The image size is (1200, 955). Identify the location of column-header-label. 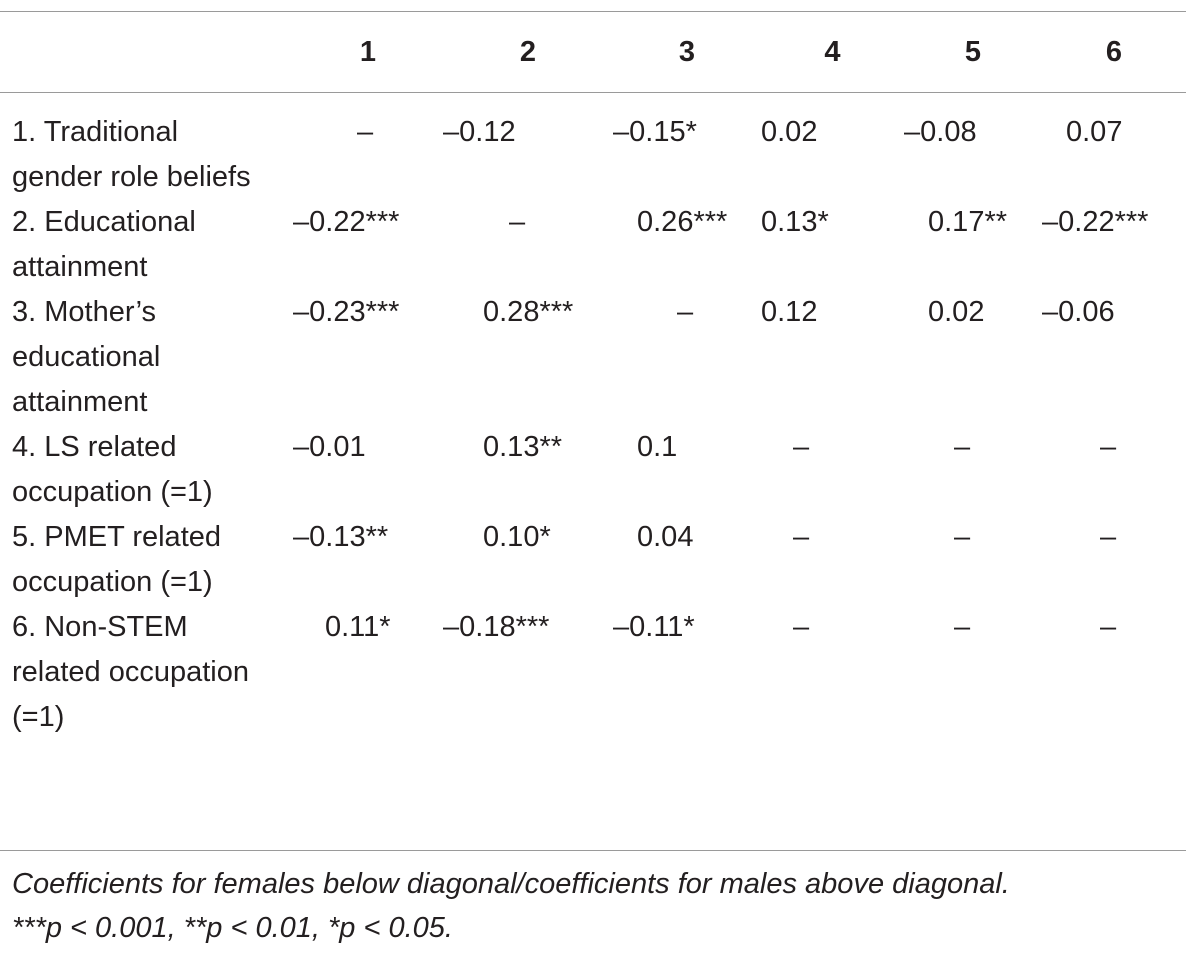
(146, 52).